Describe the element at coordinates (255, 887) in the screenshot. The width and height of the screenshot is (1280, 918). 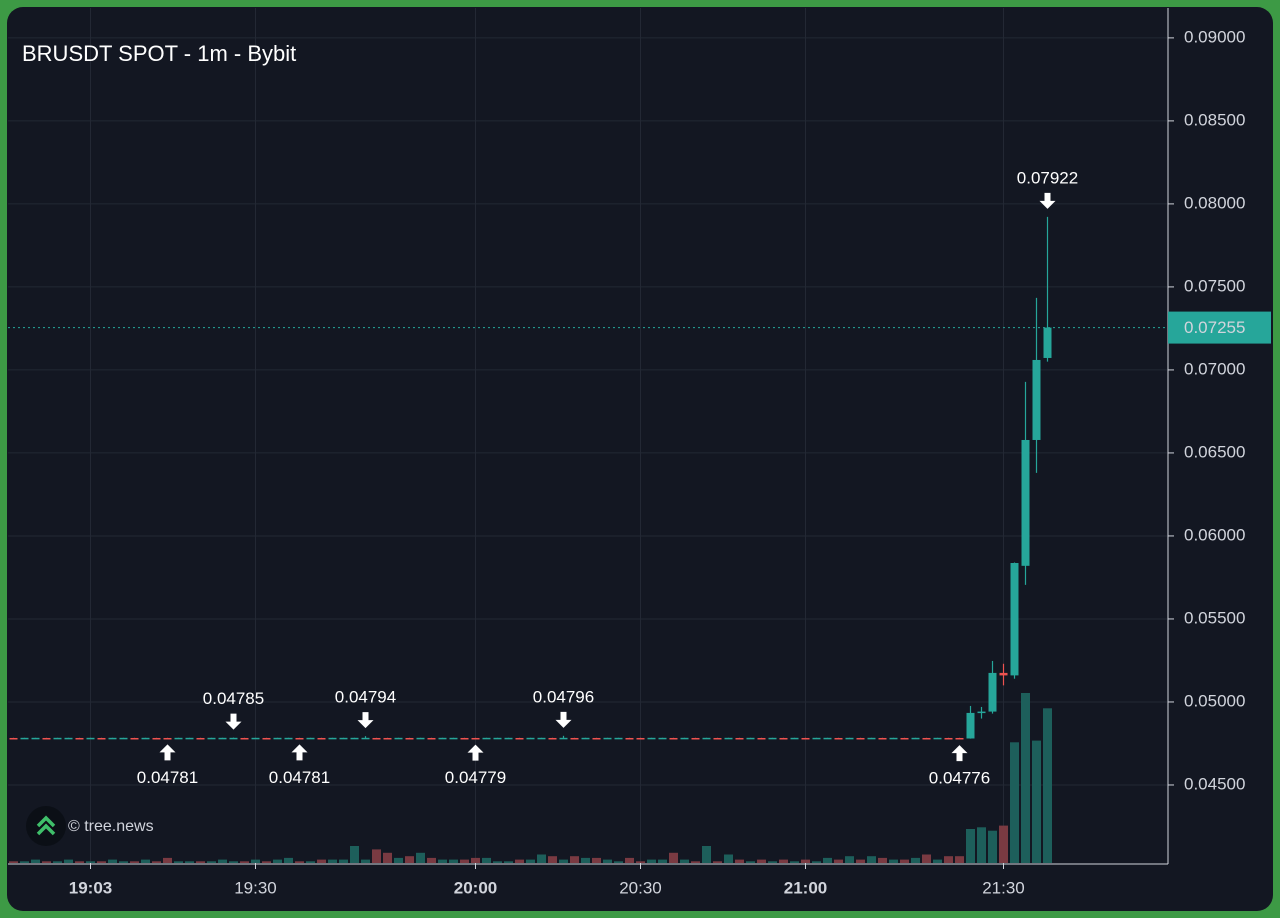
I see `x-tick-label: 19:30` at that location.